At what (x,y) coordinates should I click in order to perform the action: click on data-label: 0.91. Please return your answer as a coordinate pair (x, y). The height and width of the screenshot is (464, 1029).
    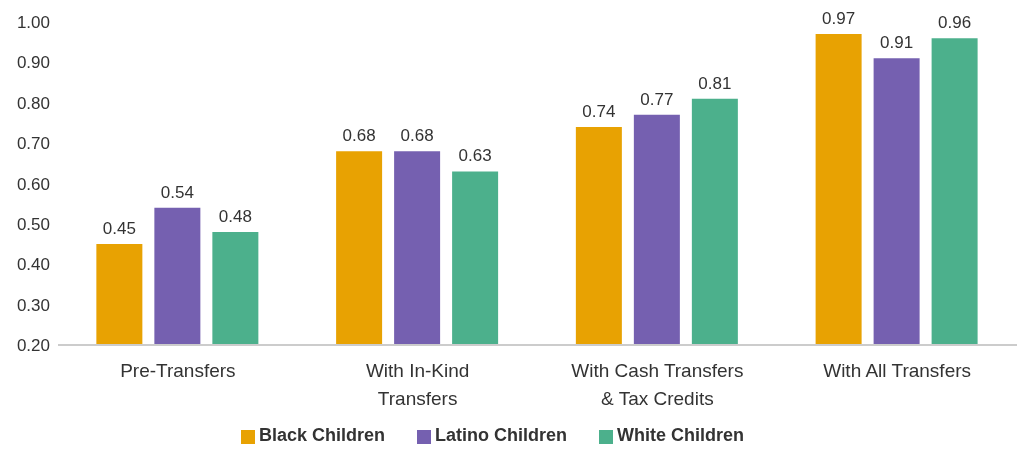
    Looking at the image, I should click on (897, 43).